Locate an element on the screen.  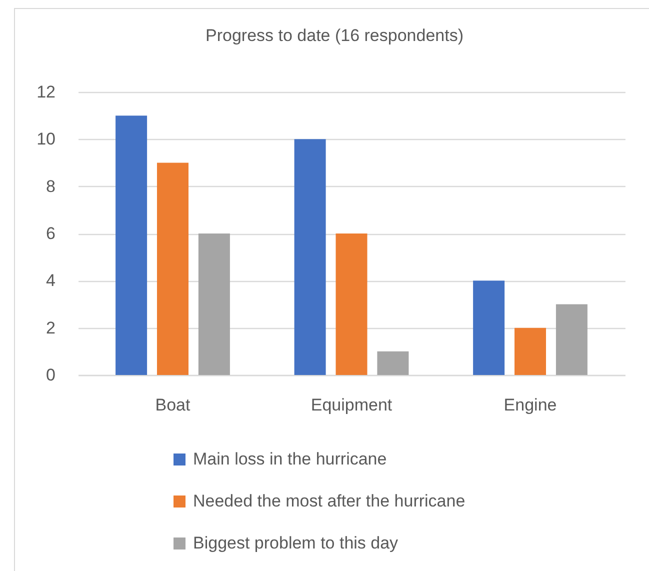
y-tick-label: 0 is located at coordinates (51, 375).